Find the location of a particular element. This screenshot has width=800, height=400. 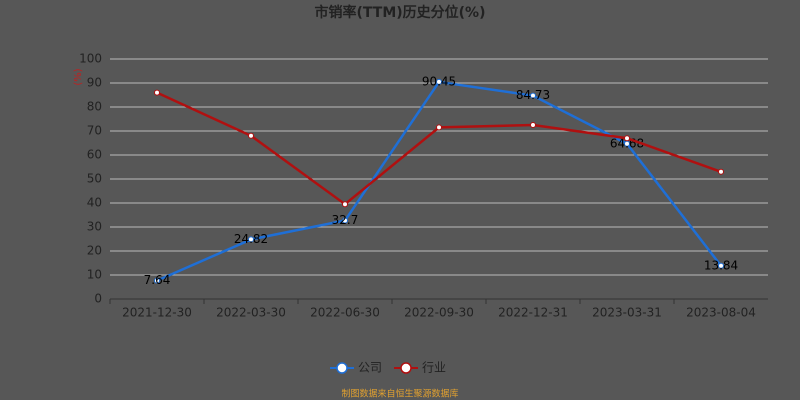

y-tick-label: 90 is located at coordinates (94, 83).